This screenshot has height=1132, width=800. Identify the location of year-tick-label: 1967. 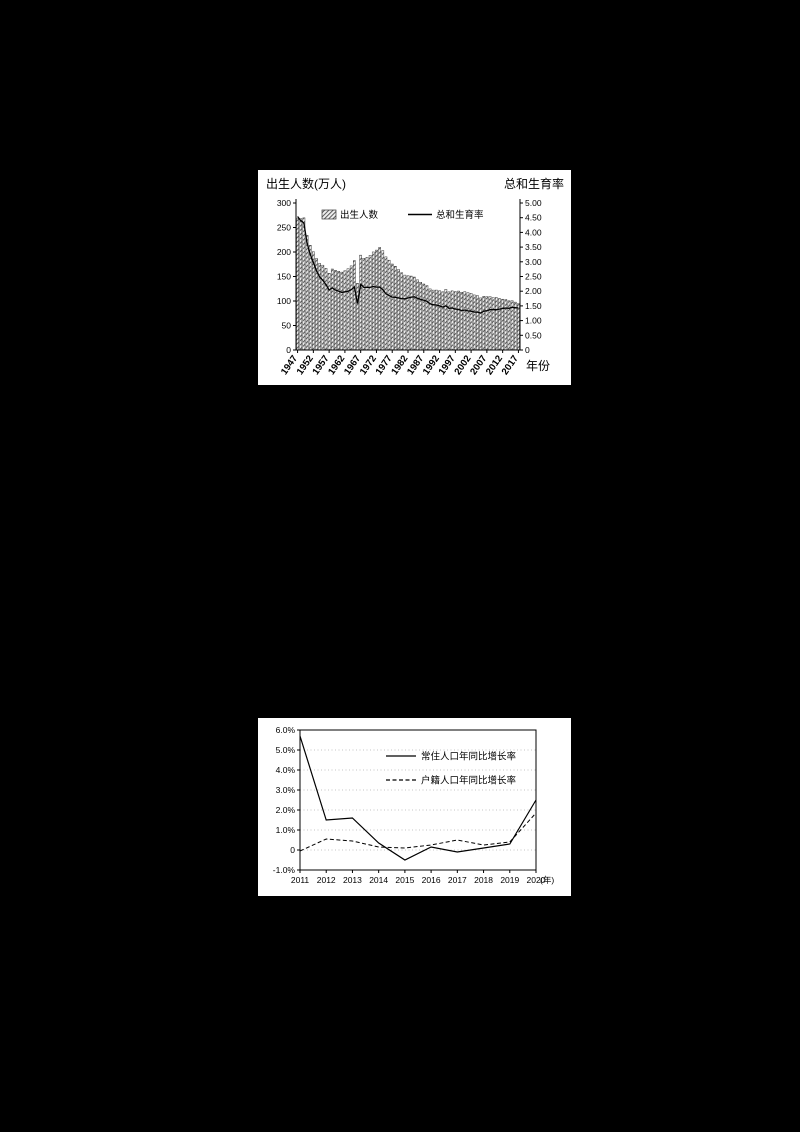
(352, 365).